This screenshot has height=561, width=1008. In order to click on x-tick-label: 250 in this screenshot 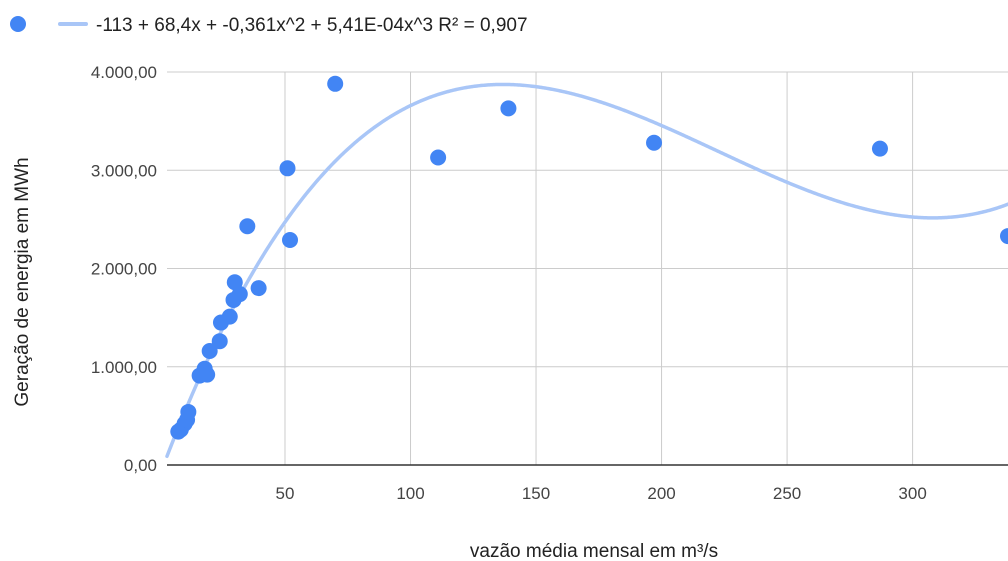, I will do `click(787, 493)`.